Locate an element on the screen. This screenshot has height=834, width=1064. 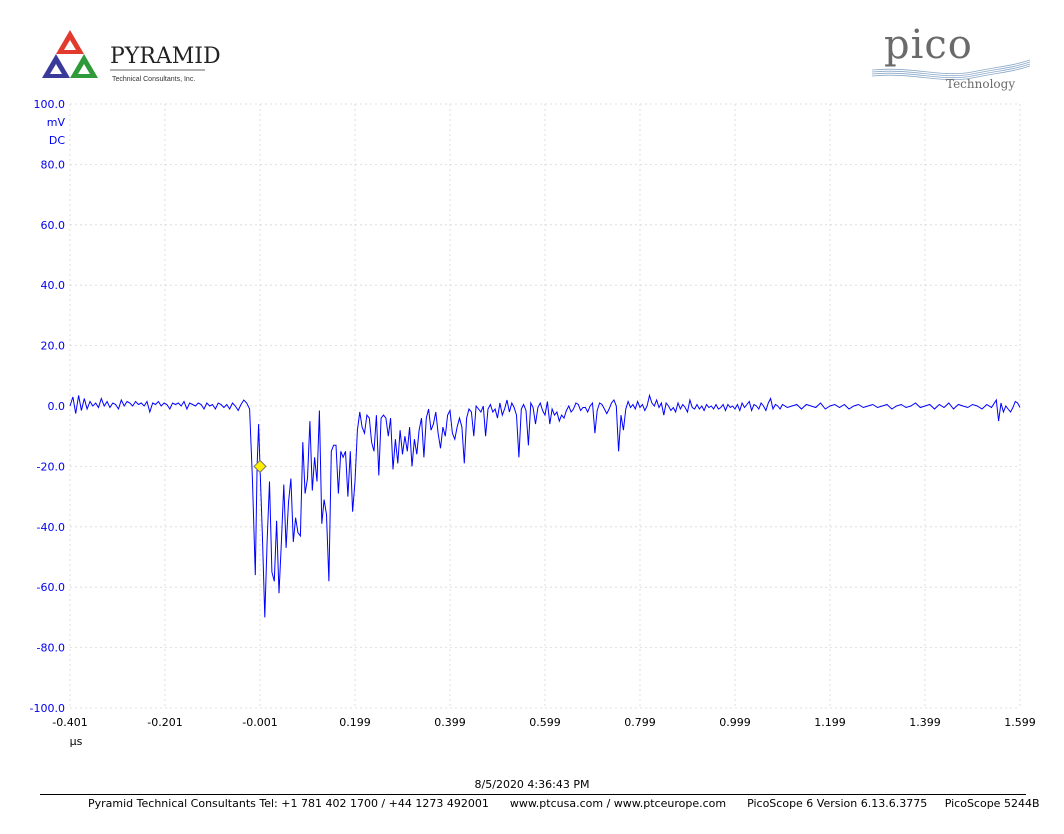
x-tick-label: 1.199 is located at coordinates (830, 722).